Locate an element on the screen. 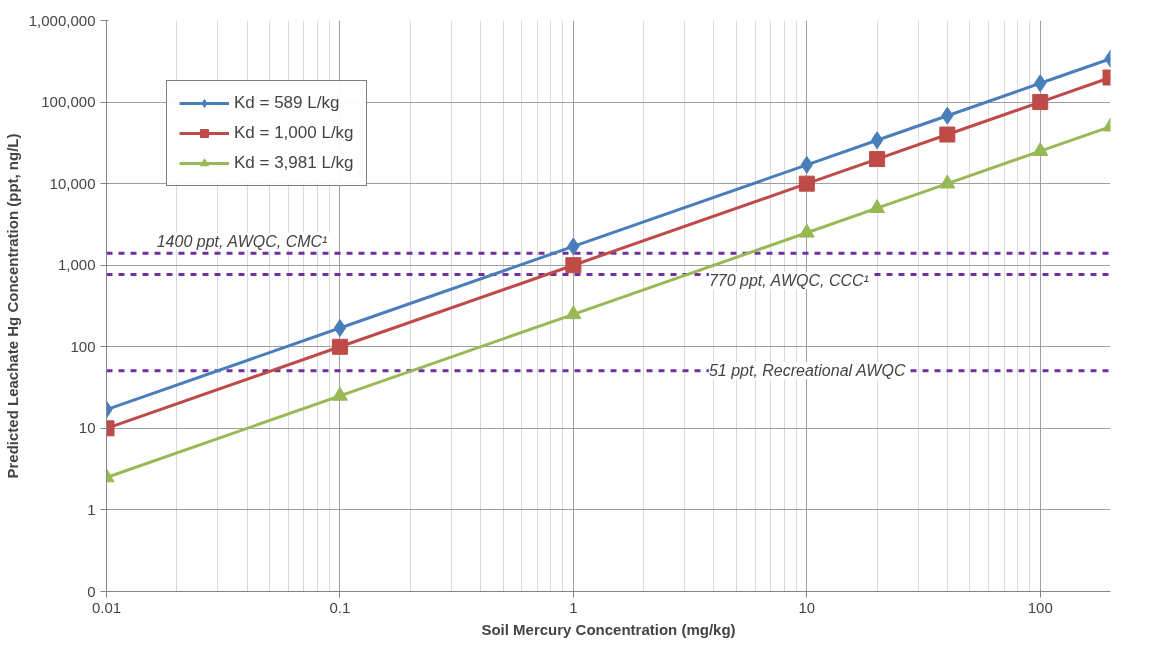  ref-line-label: 1400 ppt, AWQC, CMC¹ is located at coordinates (242, 241).